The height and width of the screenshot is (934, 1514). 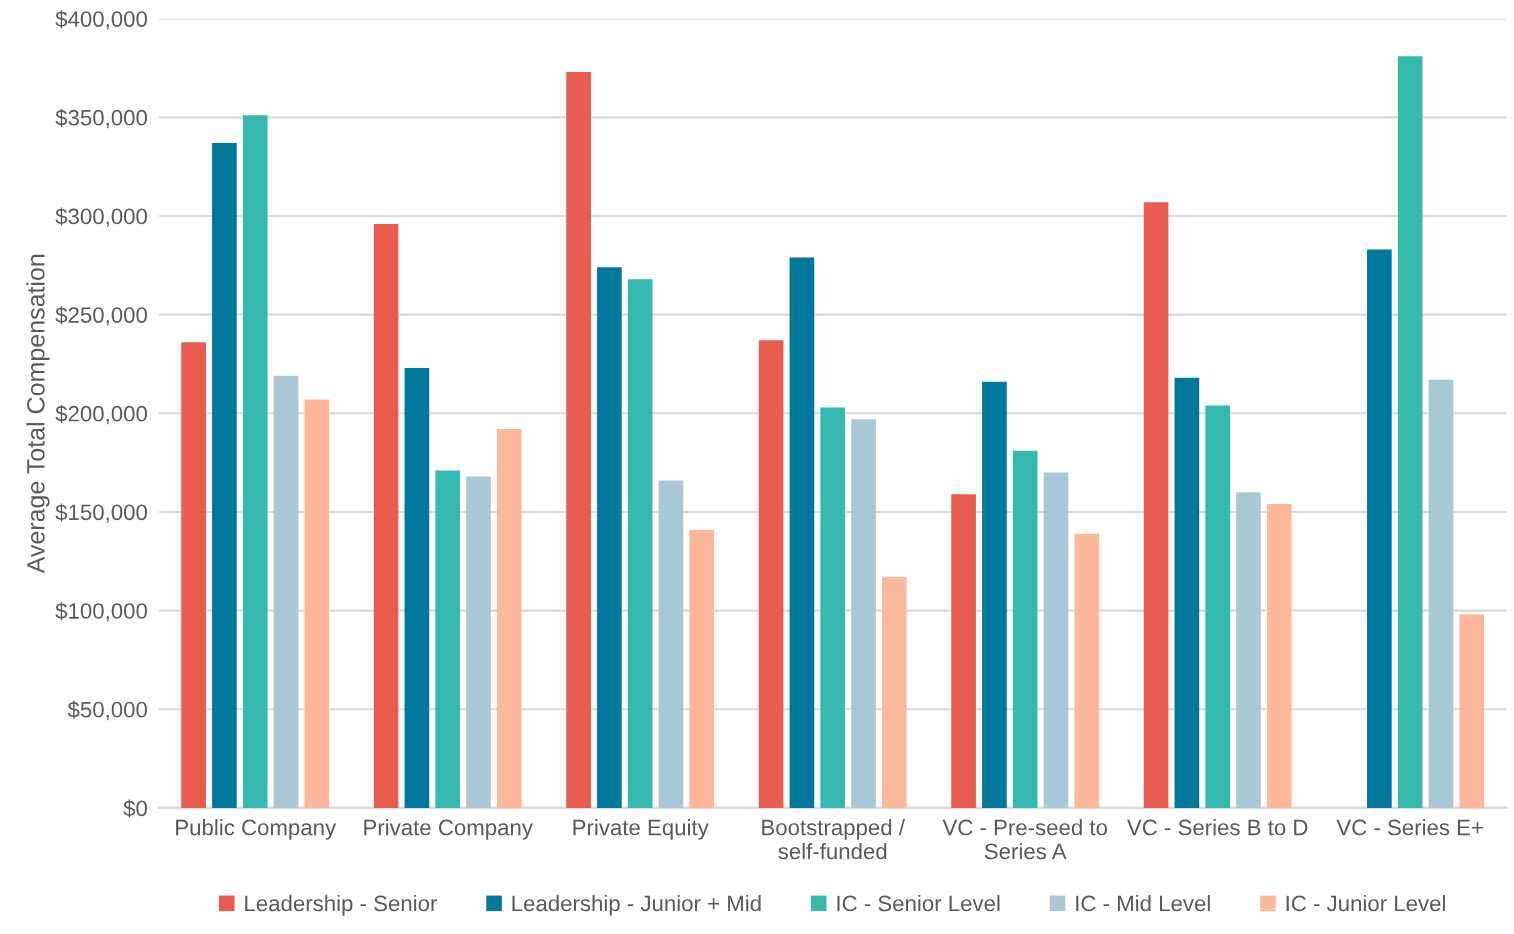 I want to click on x-tick-label: Private Equity, so click(x=641, y=829).